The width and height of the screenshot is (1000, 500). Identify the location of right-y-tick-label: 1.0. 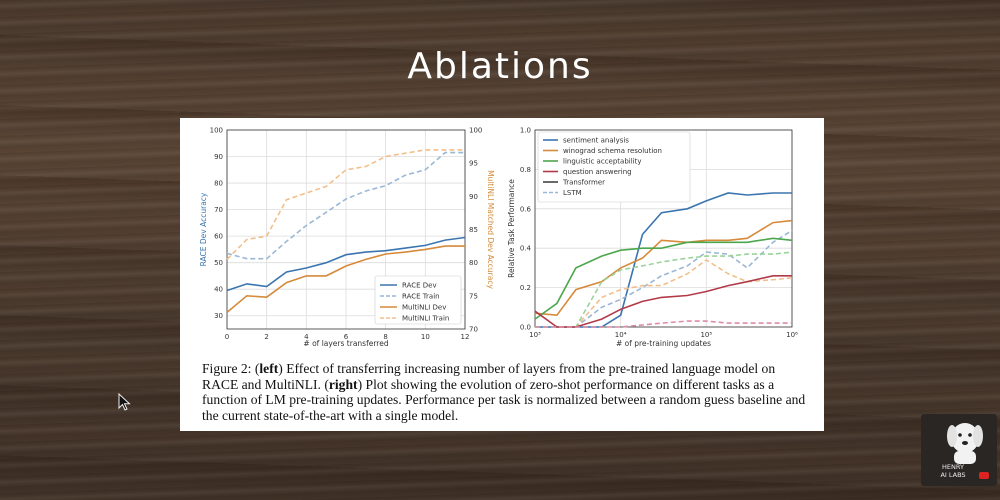
(525, 131).